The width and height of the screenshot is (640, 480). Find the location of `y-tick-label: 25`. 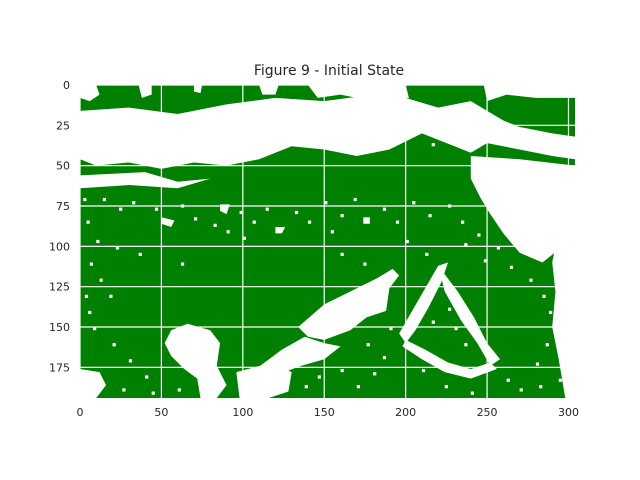

y-tick-label: 25 is located at coordinates (63, 125).